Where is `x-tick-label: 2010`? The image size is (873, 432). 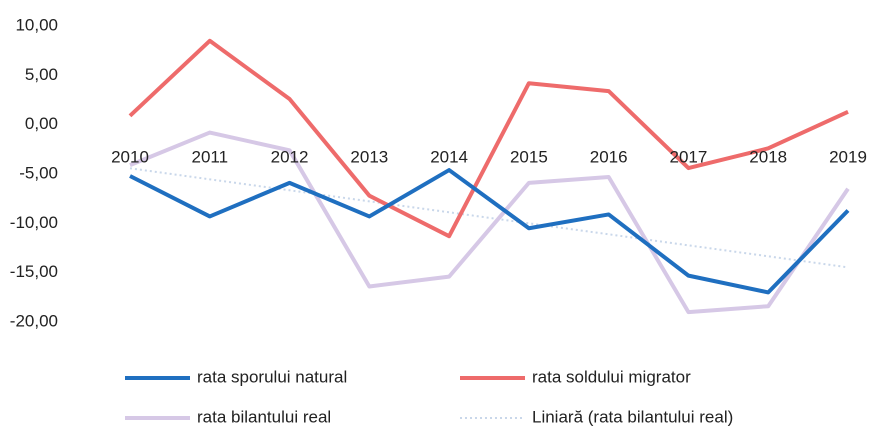
x-tick-label: 2010 is located at coordinates (130, 156).